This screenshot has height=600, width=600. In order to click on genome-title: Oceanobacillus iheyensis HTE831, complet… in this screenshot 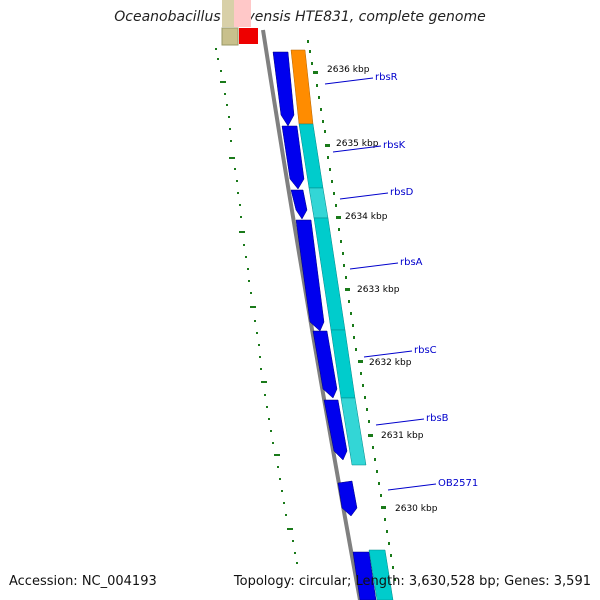, I will do `click(300, 17)`.